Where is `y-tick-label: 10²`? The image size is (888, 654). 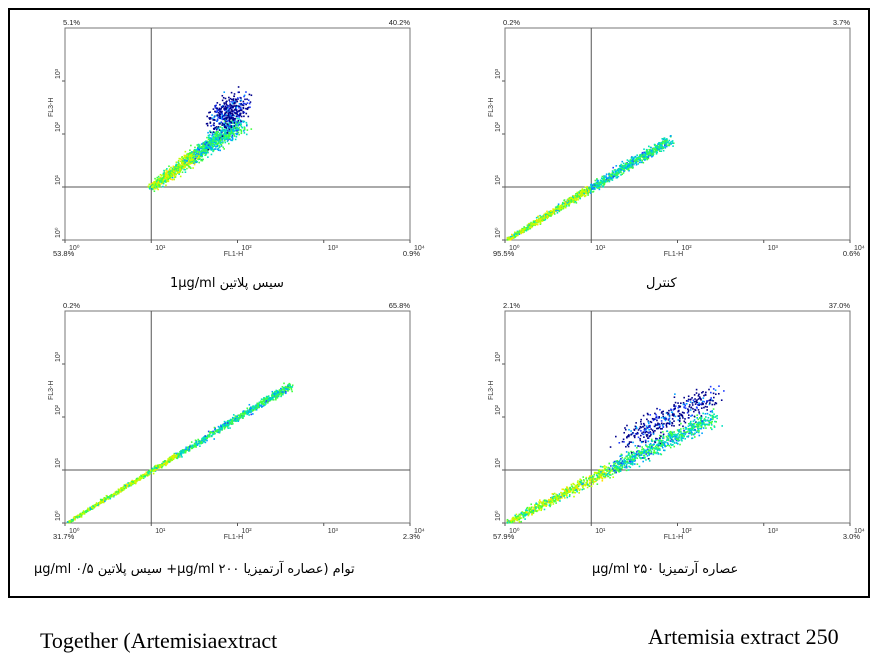 y-tick-label: 10² is located at coordinates (498, 409).